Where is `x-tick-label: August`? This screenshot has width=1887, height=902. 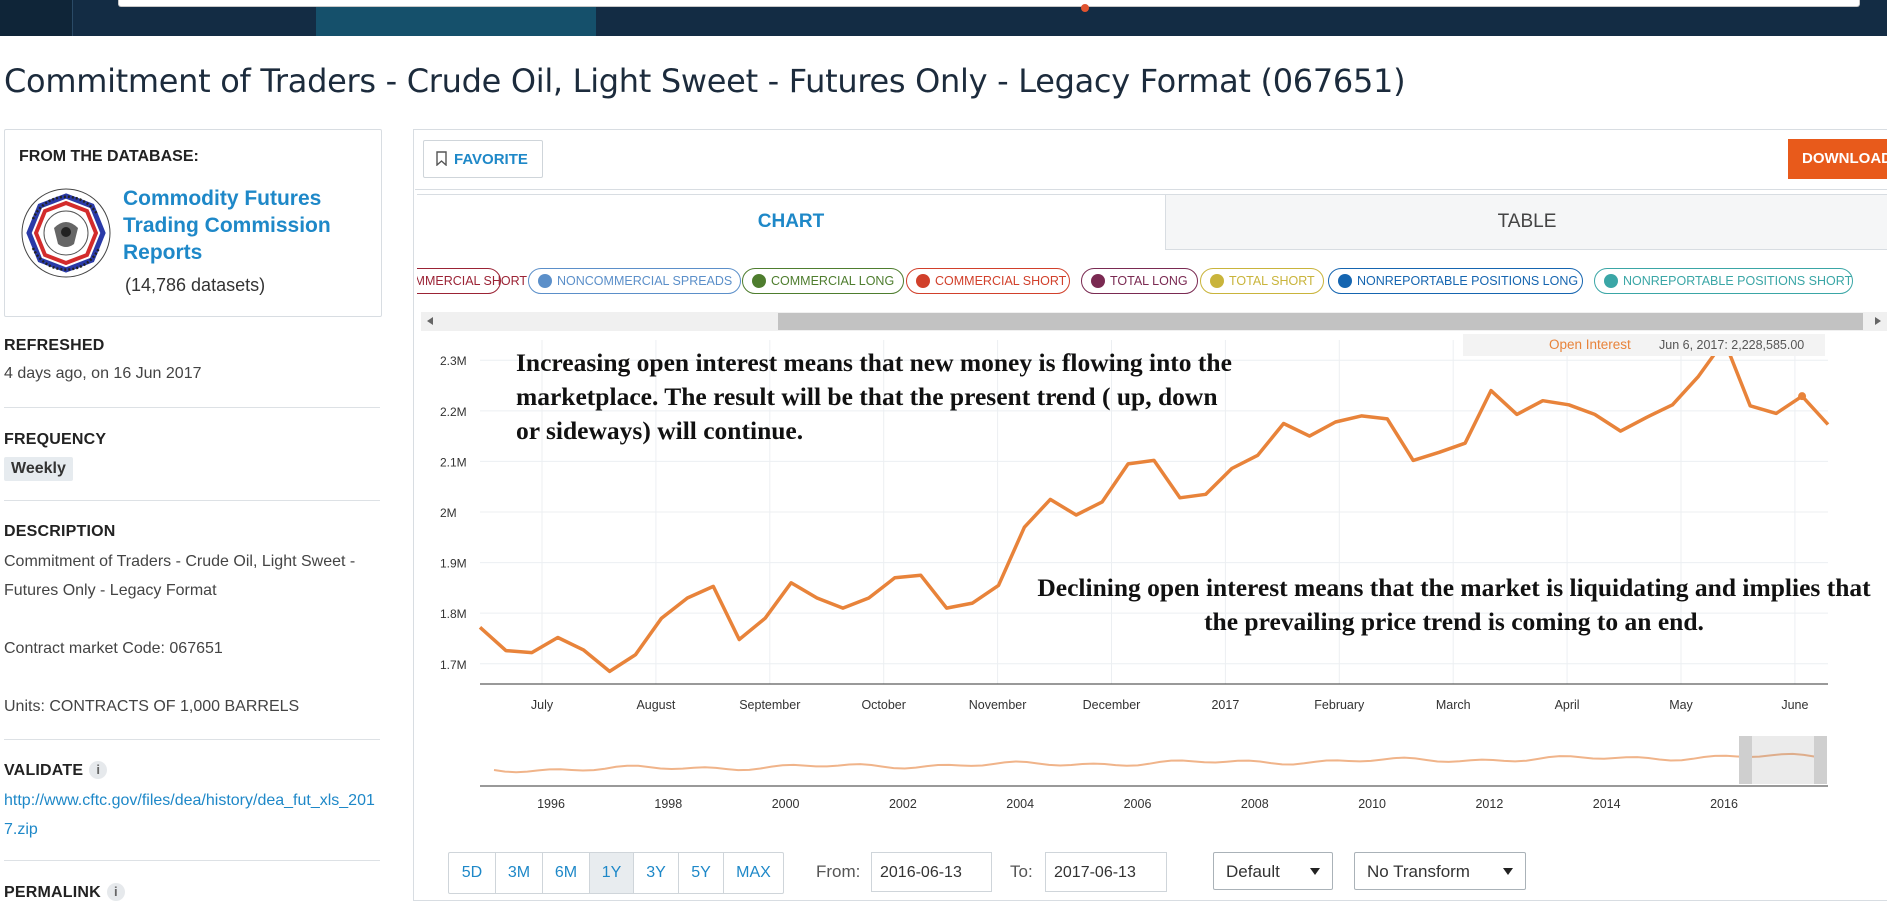 x-tick-label: August is located at coordinates (655, 705).